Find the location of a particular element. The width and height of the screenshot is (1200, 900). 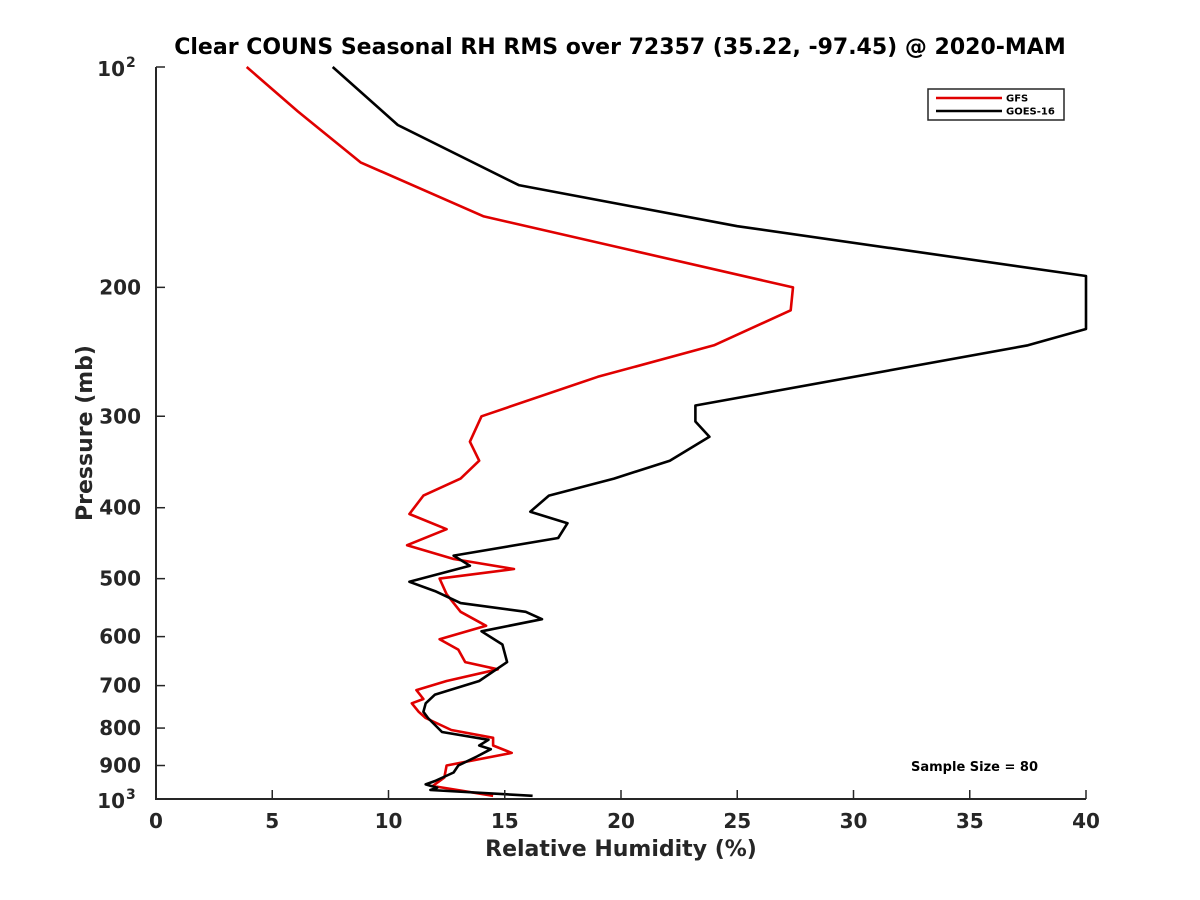

x-axis-label: Relative Humidity (%) is located at coordinates (621, 849).